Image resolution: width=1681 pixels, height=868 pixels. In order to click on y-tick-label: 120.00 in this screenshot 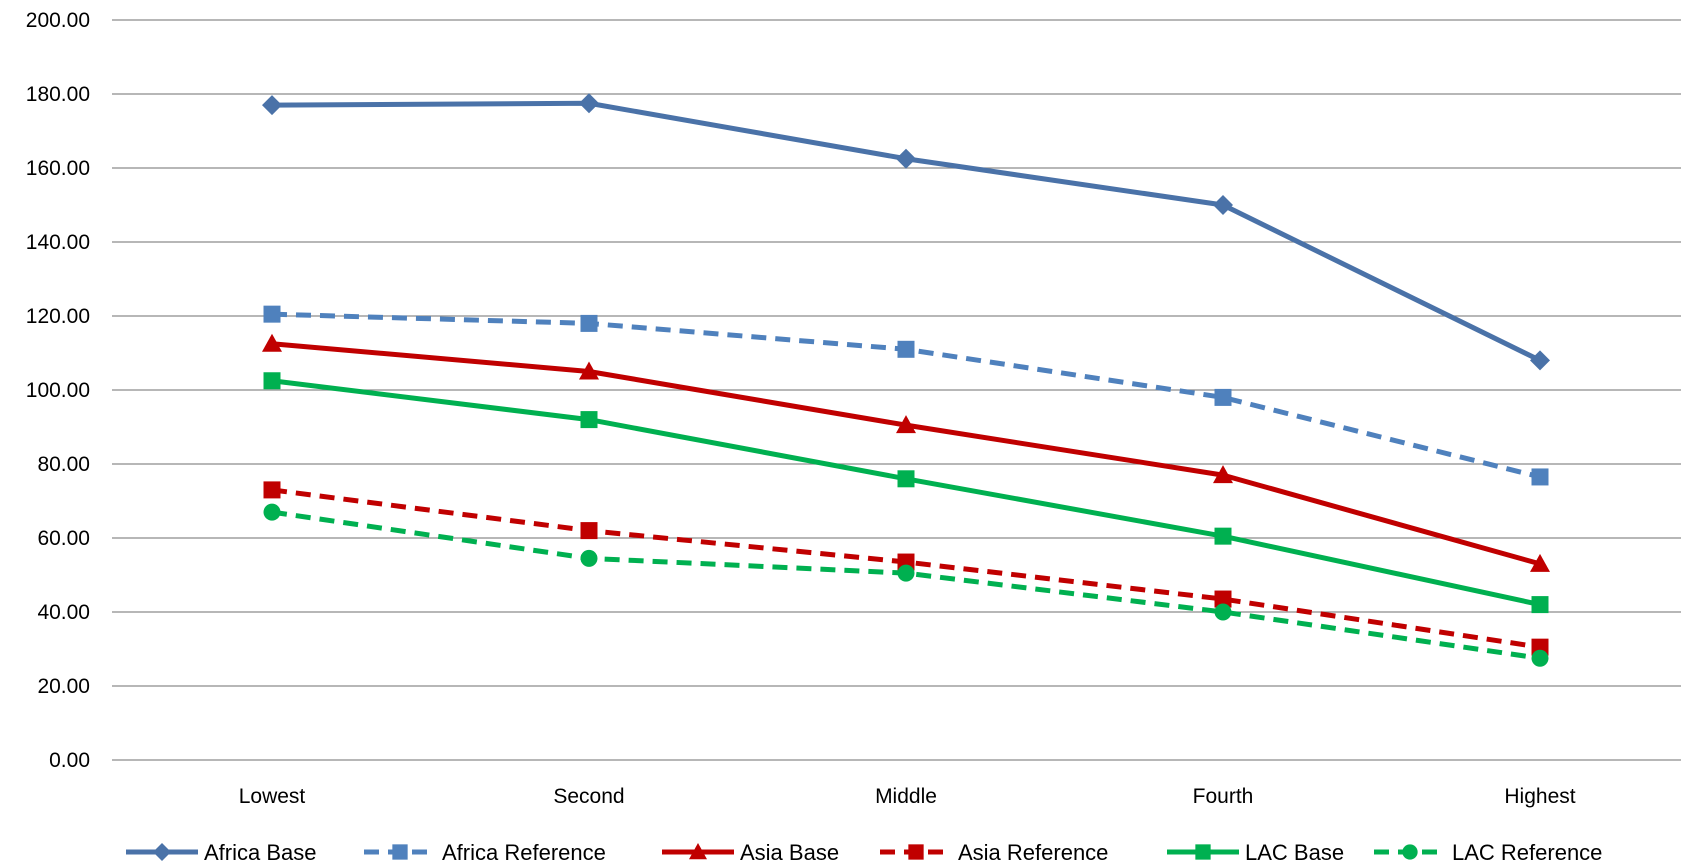, I will do `click(58, 316)`.